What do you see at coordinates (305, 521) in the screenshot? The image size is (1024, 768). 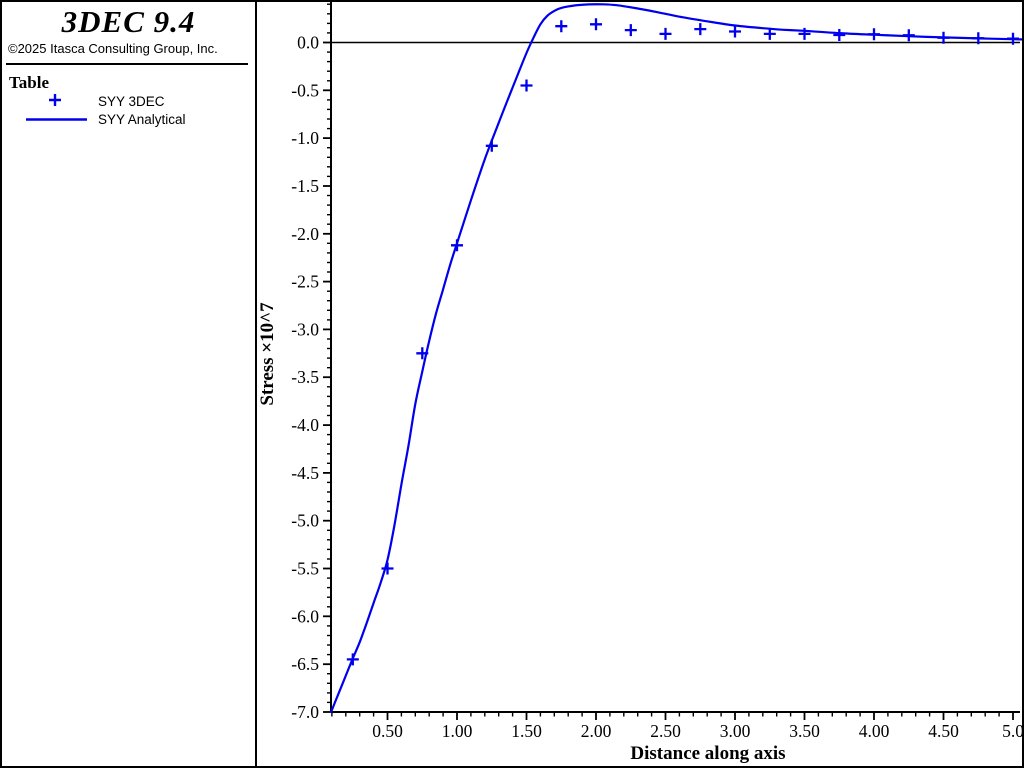 I see `y-tick-label: -5.0` at bounding box center [305, 521].